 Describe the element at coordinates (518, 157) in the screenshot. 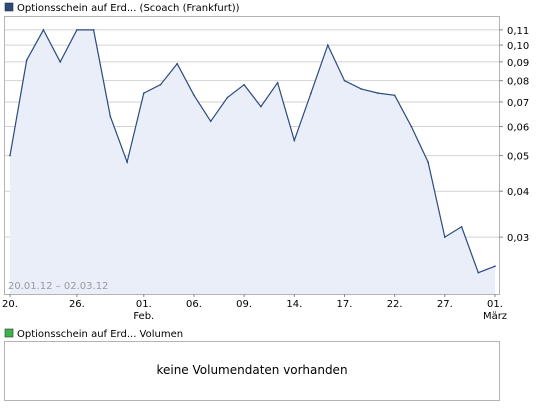

I see `y-tick-label: 0,05` at that location.